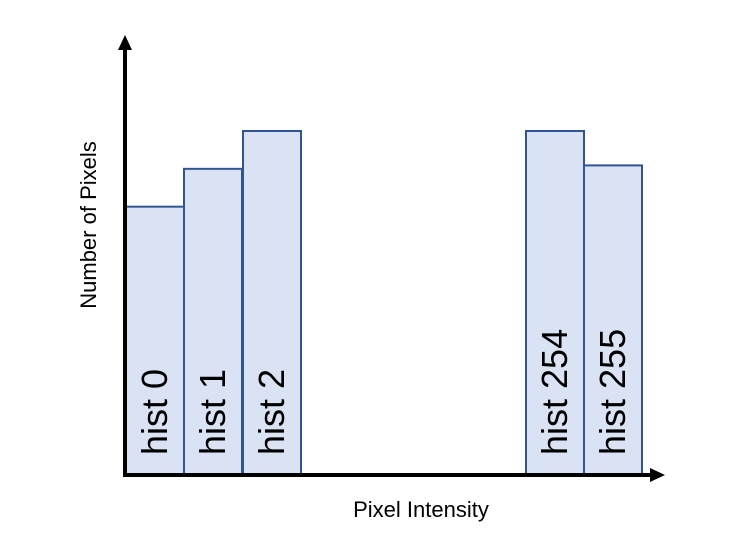 This screenshot has height=537, width=734. Describe the element at coordinates (212, 412) in the screenshot. I see `bar-label-1: hist 1` at that location.